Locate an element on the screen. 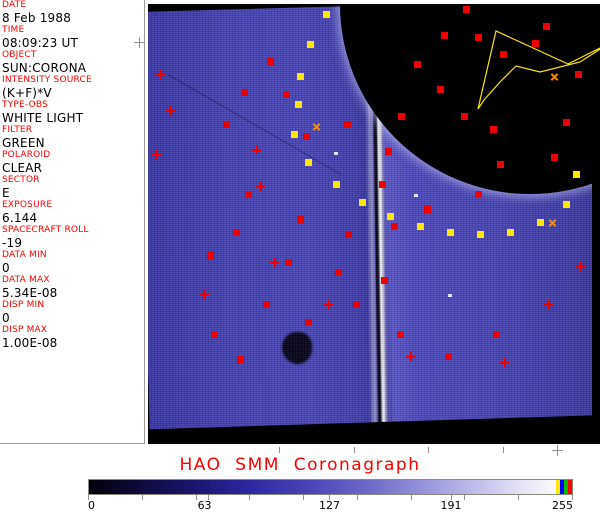 The image size is (600, 512). metadata-value: WHITE LIGHT is located at coordinates (43, 118).